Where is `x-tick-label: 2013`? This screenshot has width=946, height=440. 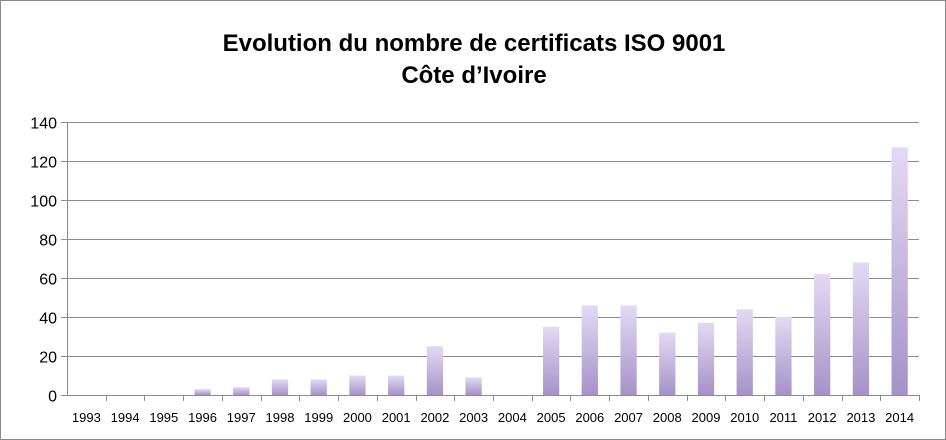 x-tick-label: 2013 is located at coordinates (860, 417).